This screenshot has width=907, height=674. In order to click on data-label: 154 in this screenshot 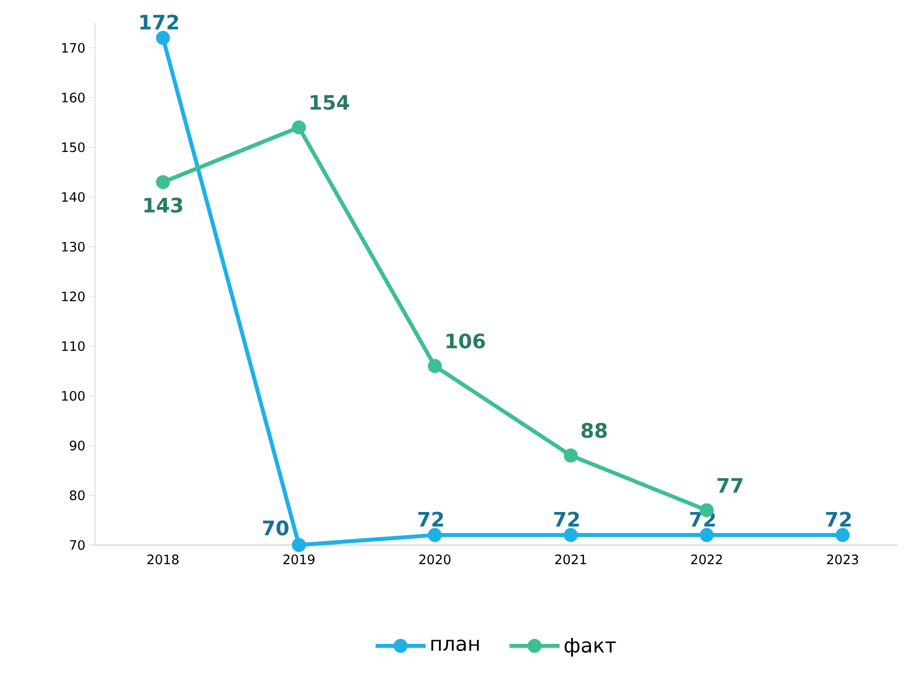, I will do `click(330, 102)`.